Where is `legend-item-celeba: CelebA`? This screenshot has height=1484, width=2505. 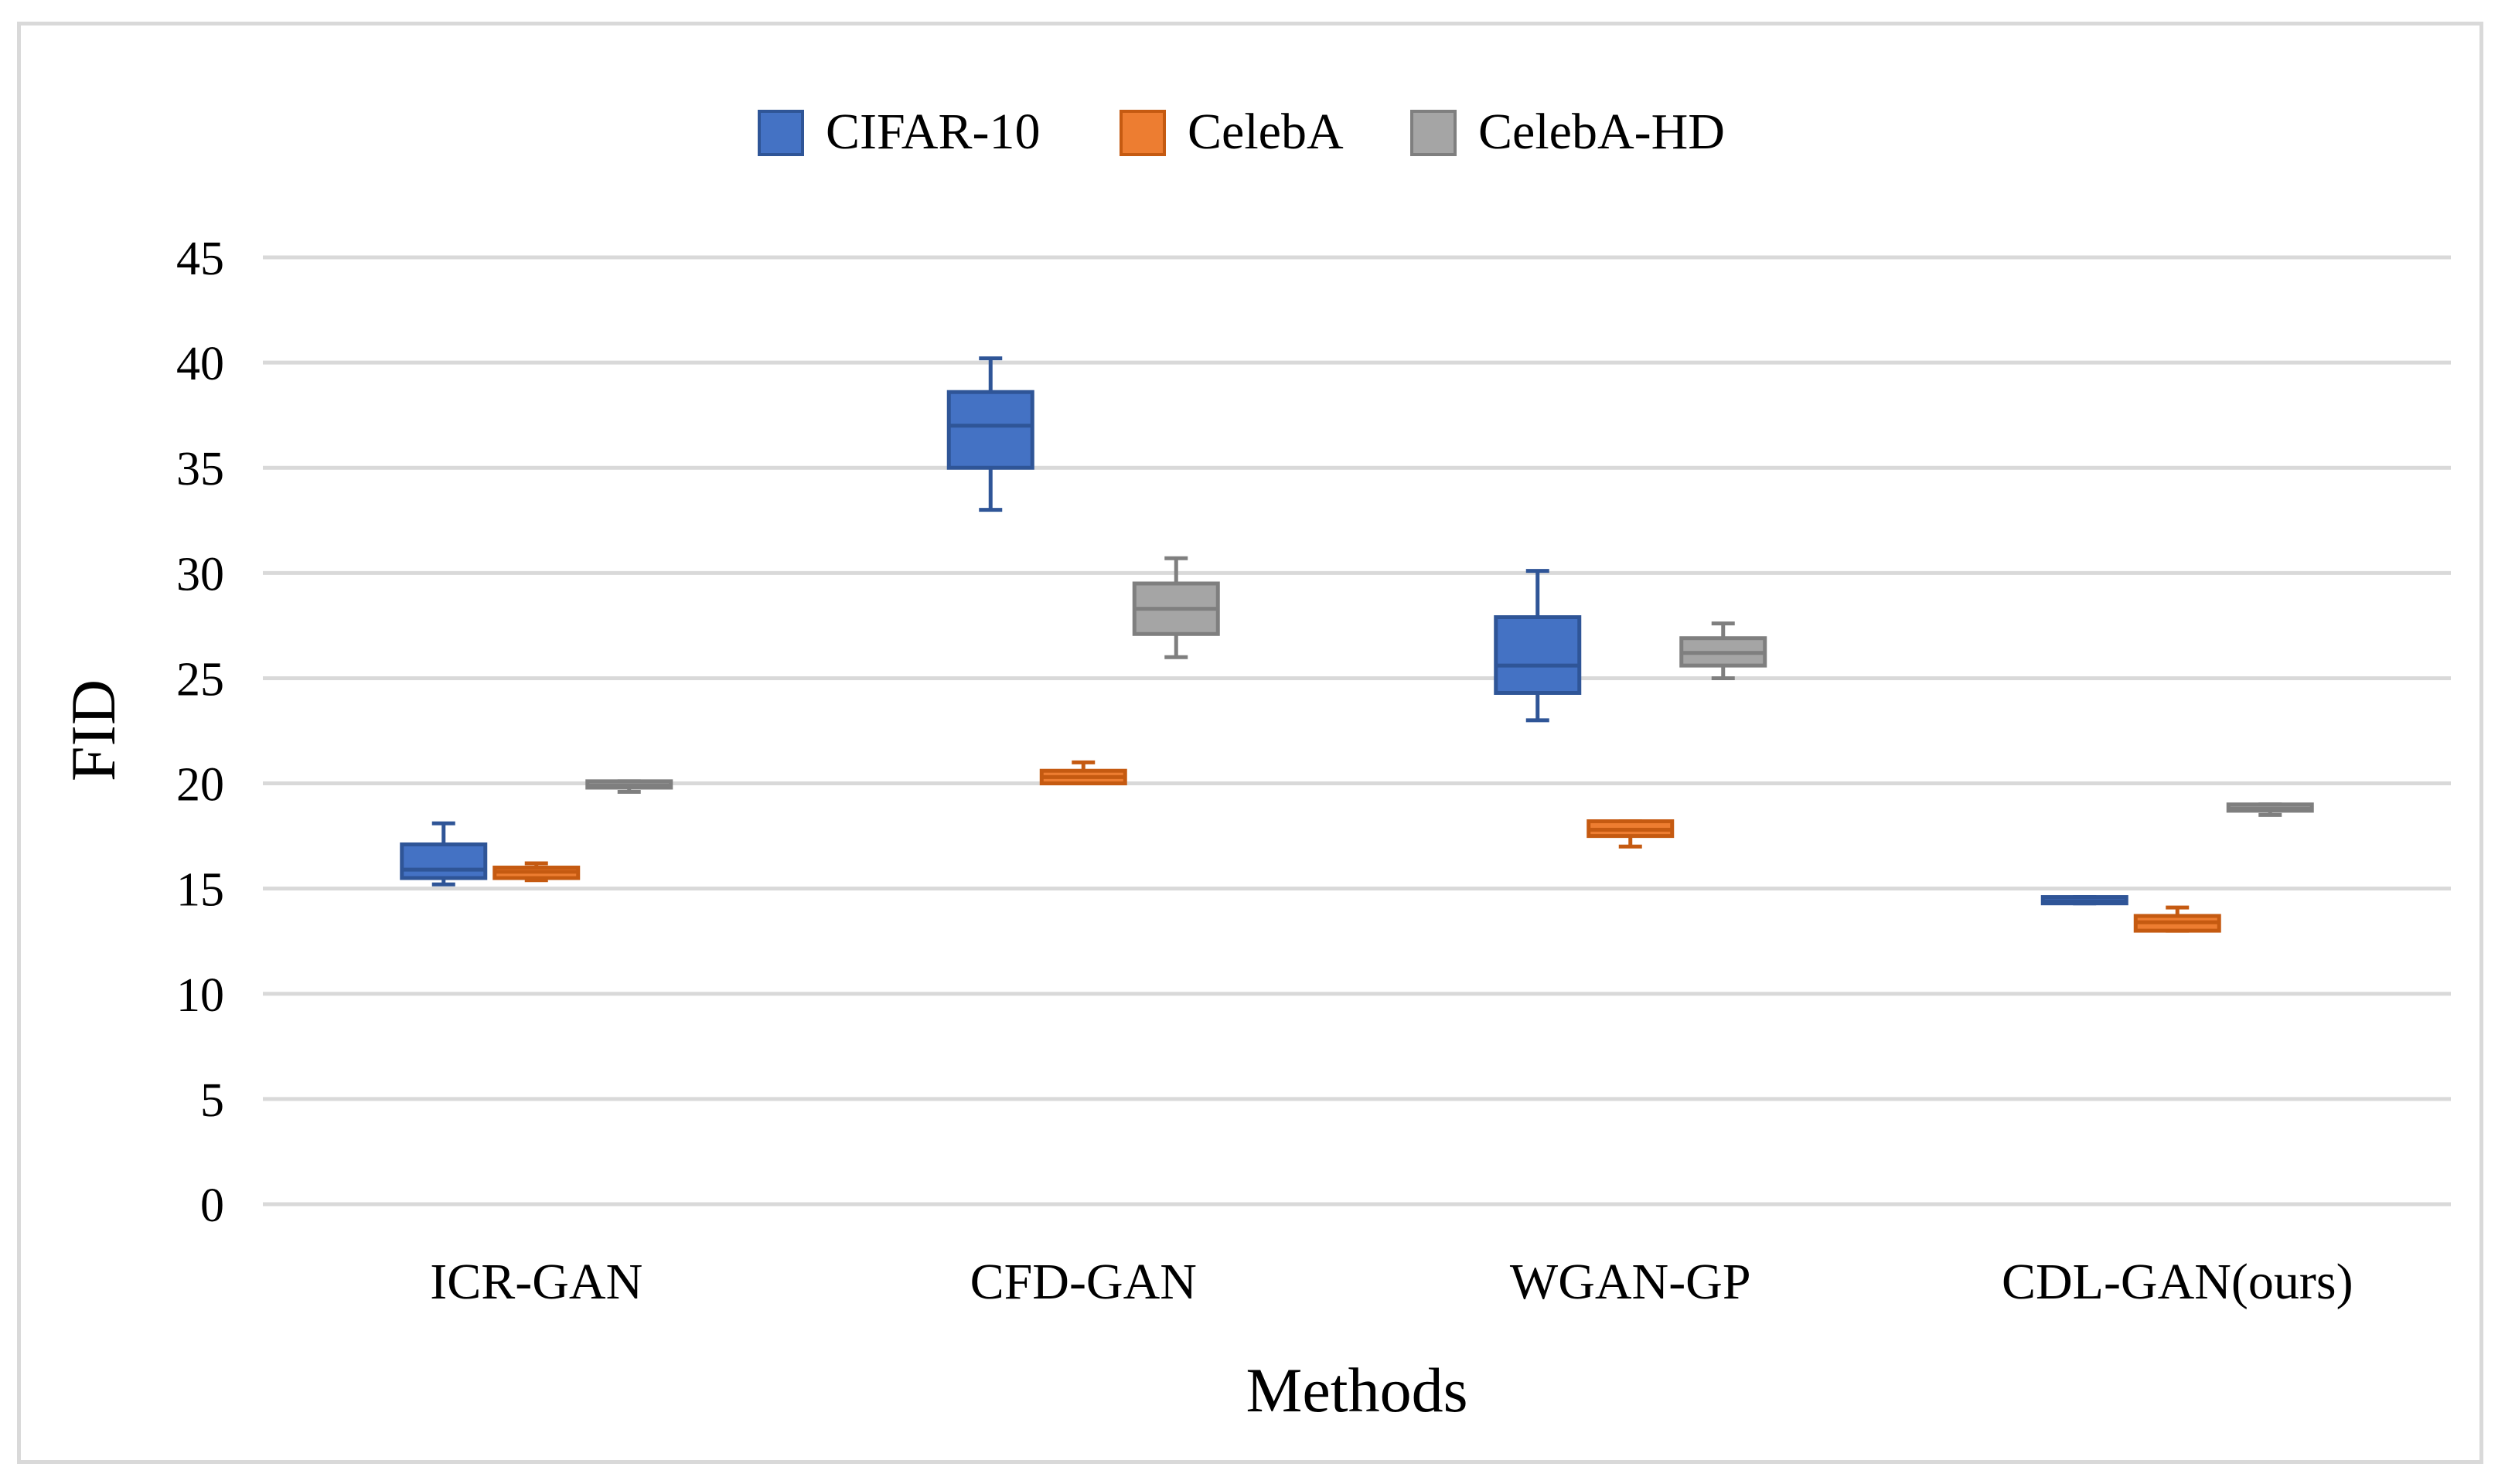 legend-item-celeba: CelebA is located at coordinates (1232, 132).